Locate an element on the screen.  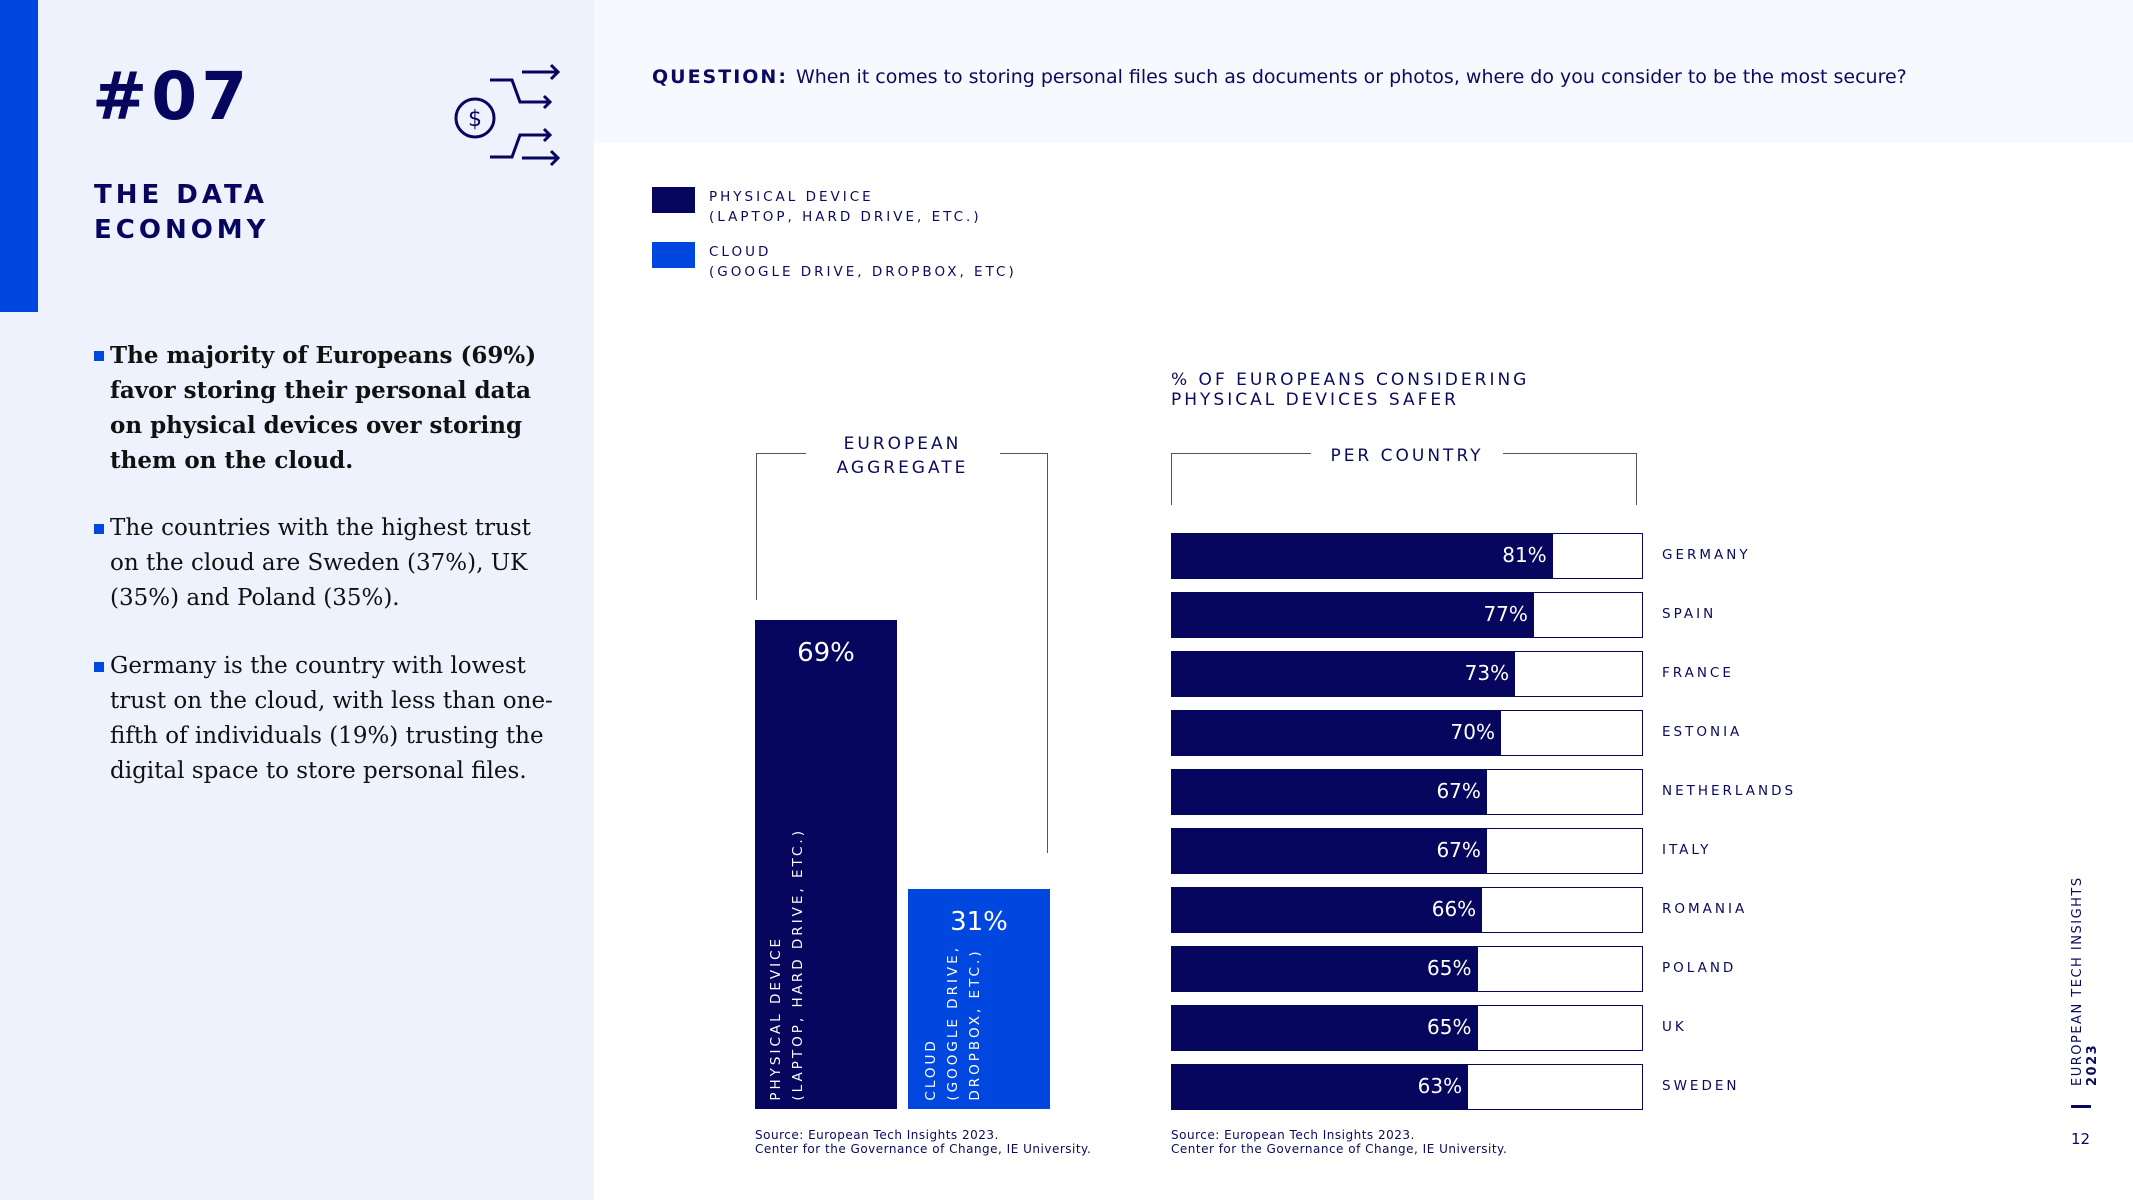
title-line: ECONOMY is located at coordinates (182, 230).